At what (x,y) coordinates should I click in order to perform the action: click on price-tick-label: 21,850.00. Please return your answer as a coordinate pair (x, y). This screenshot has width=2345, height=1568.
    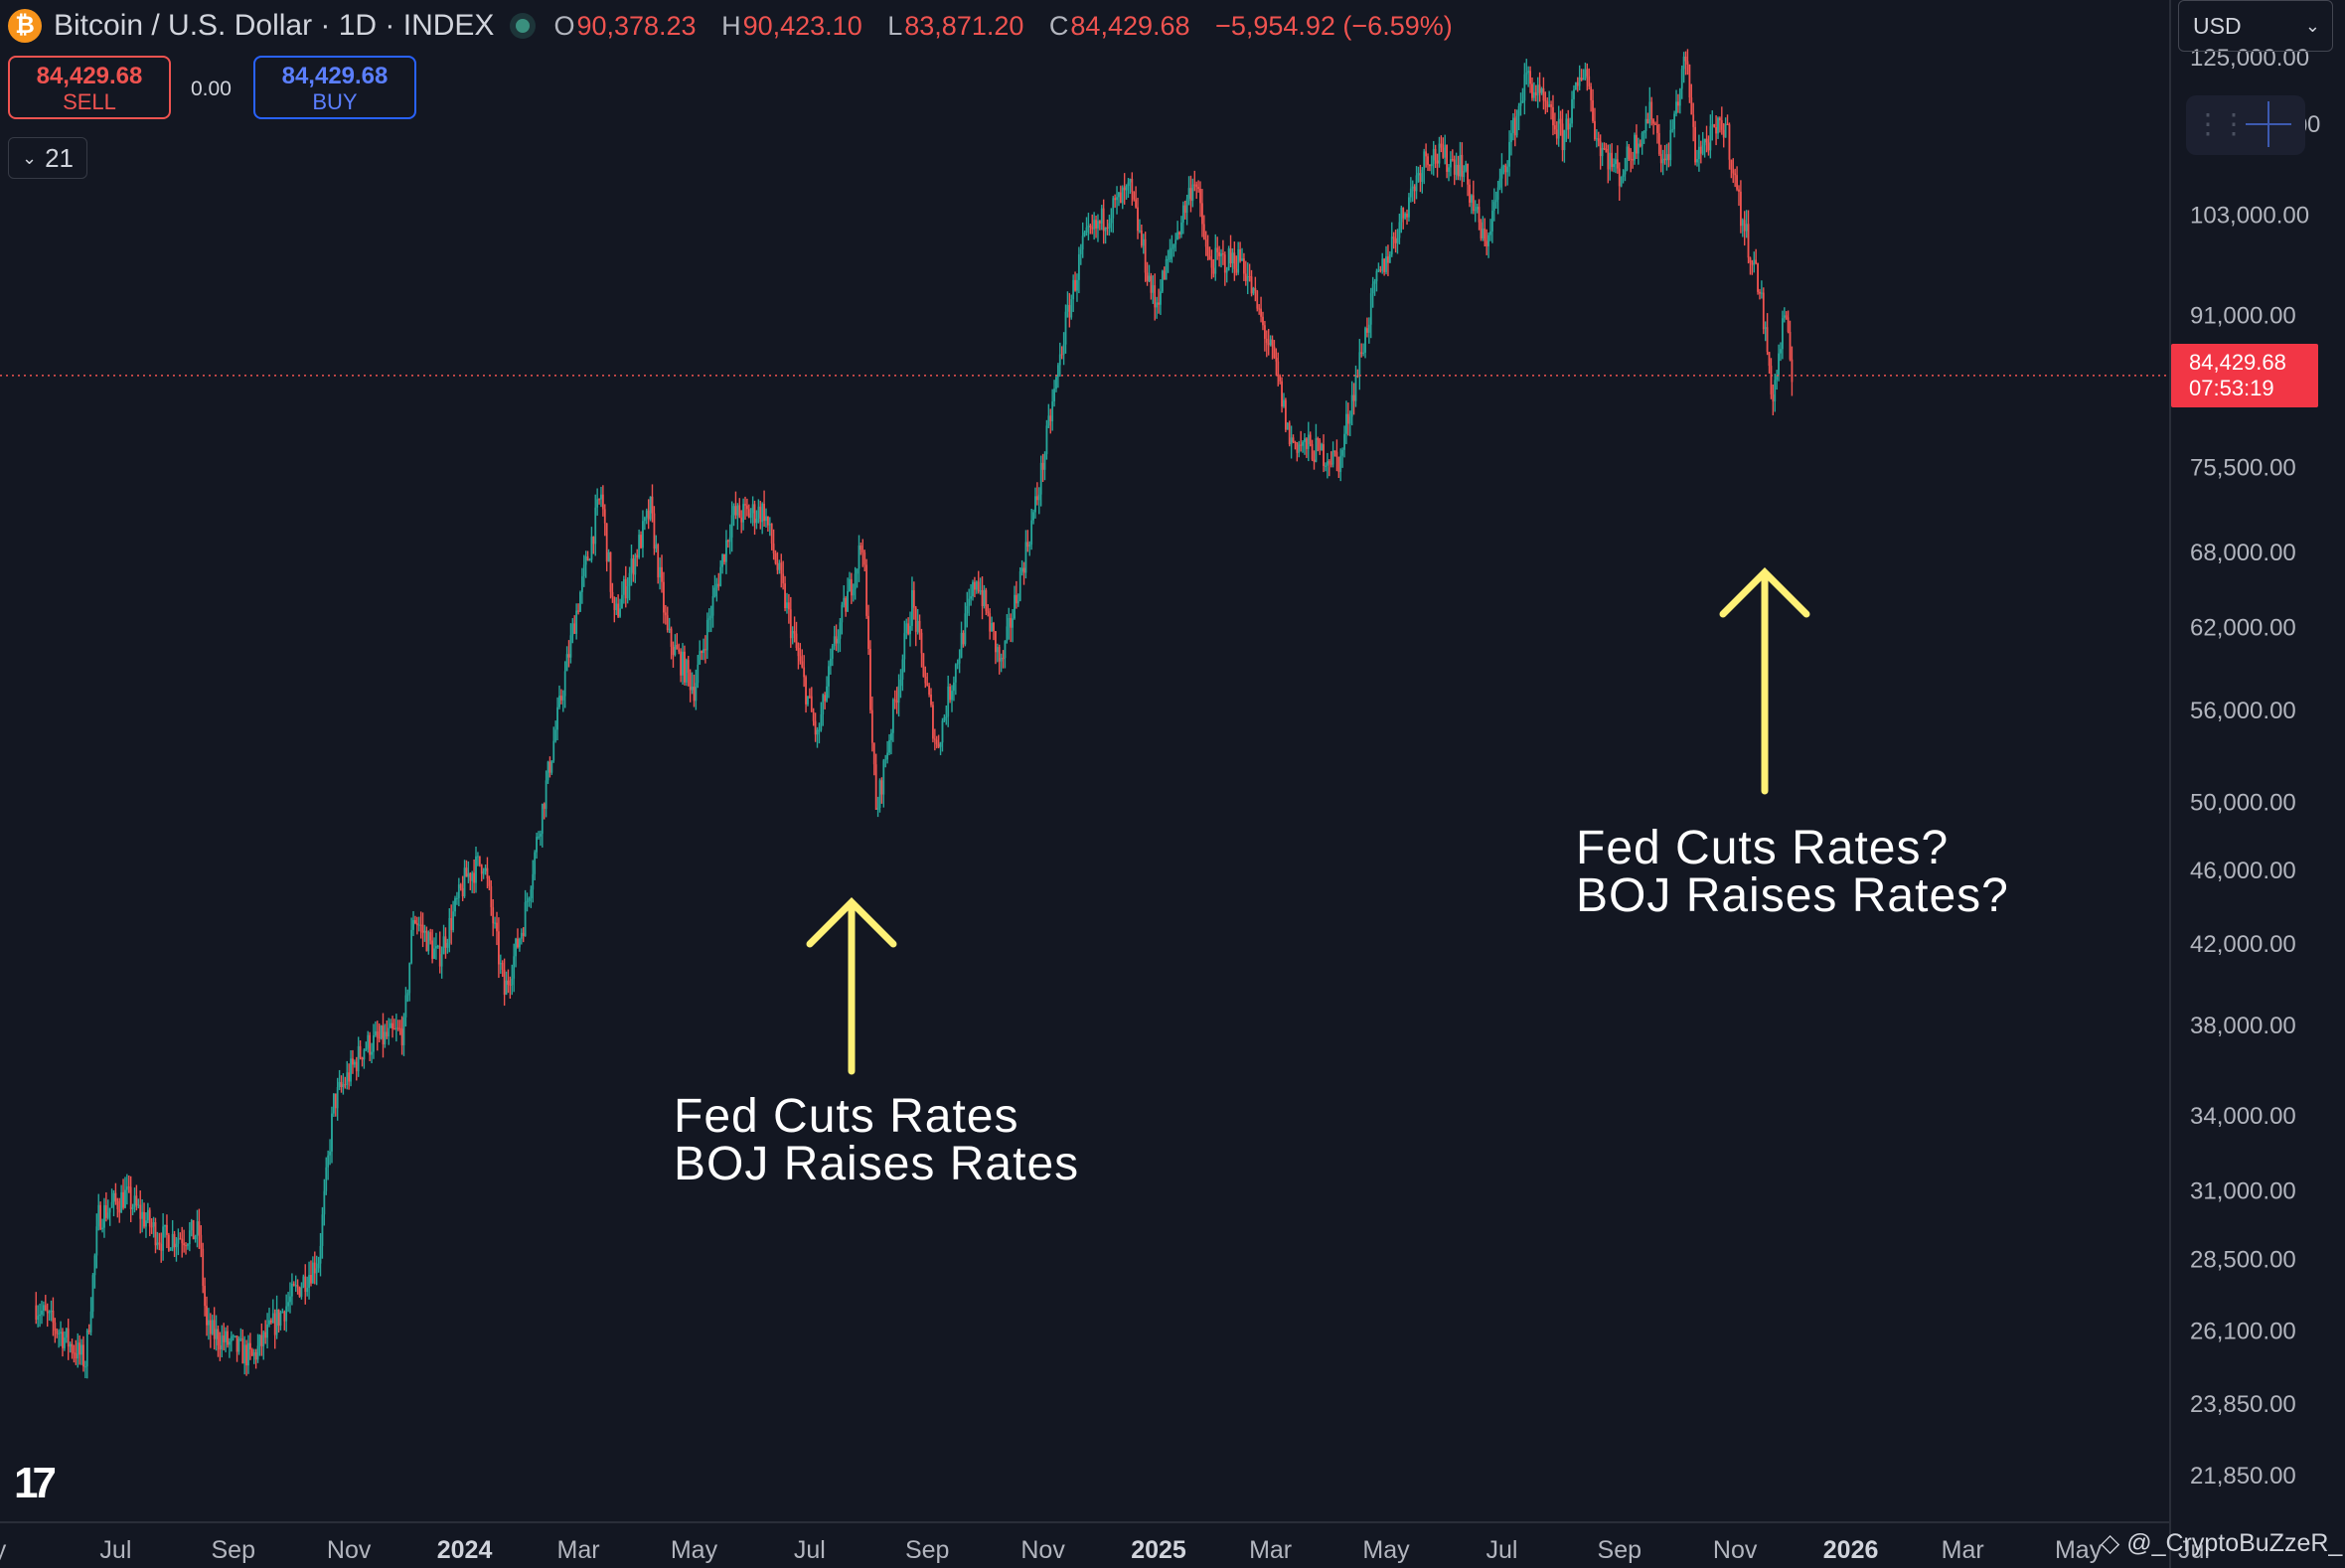
    Looking at the image, I should click on (2243, 1476).